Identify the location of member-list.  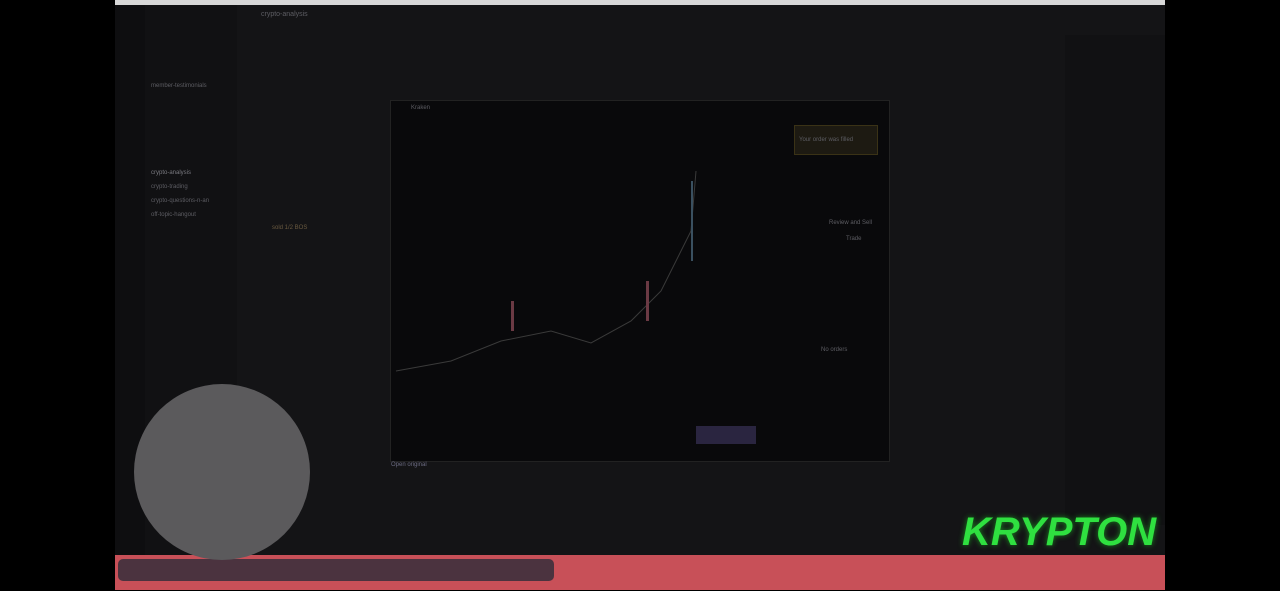
(1115, 280).